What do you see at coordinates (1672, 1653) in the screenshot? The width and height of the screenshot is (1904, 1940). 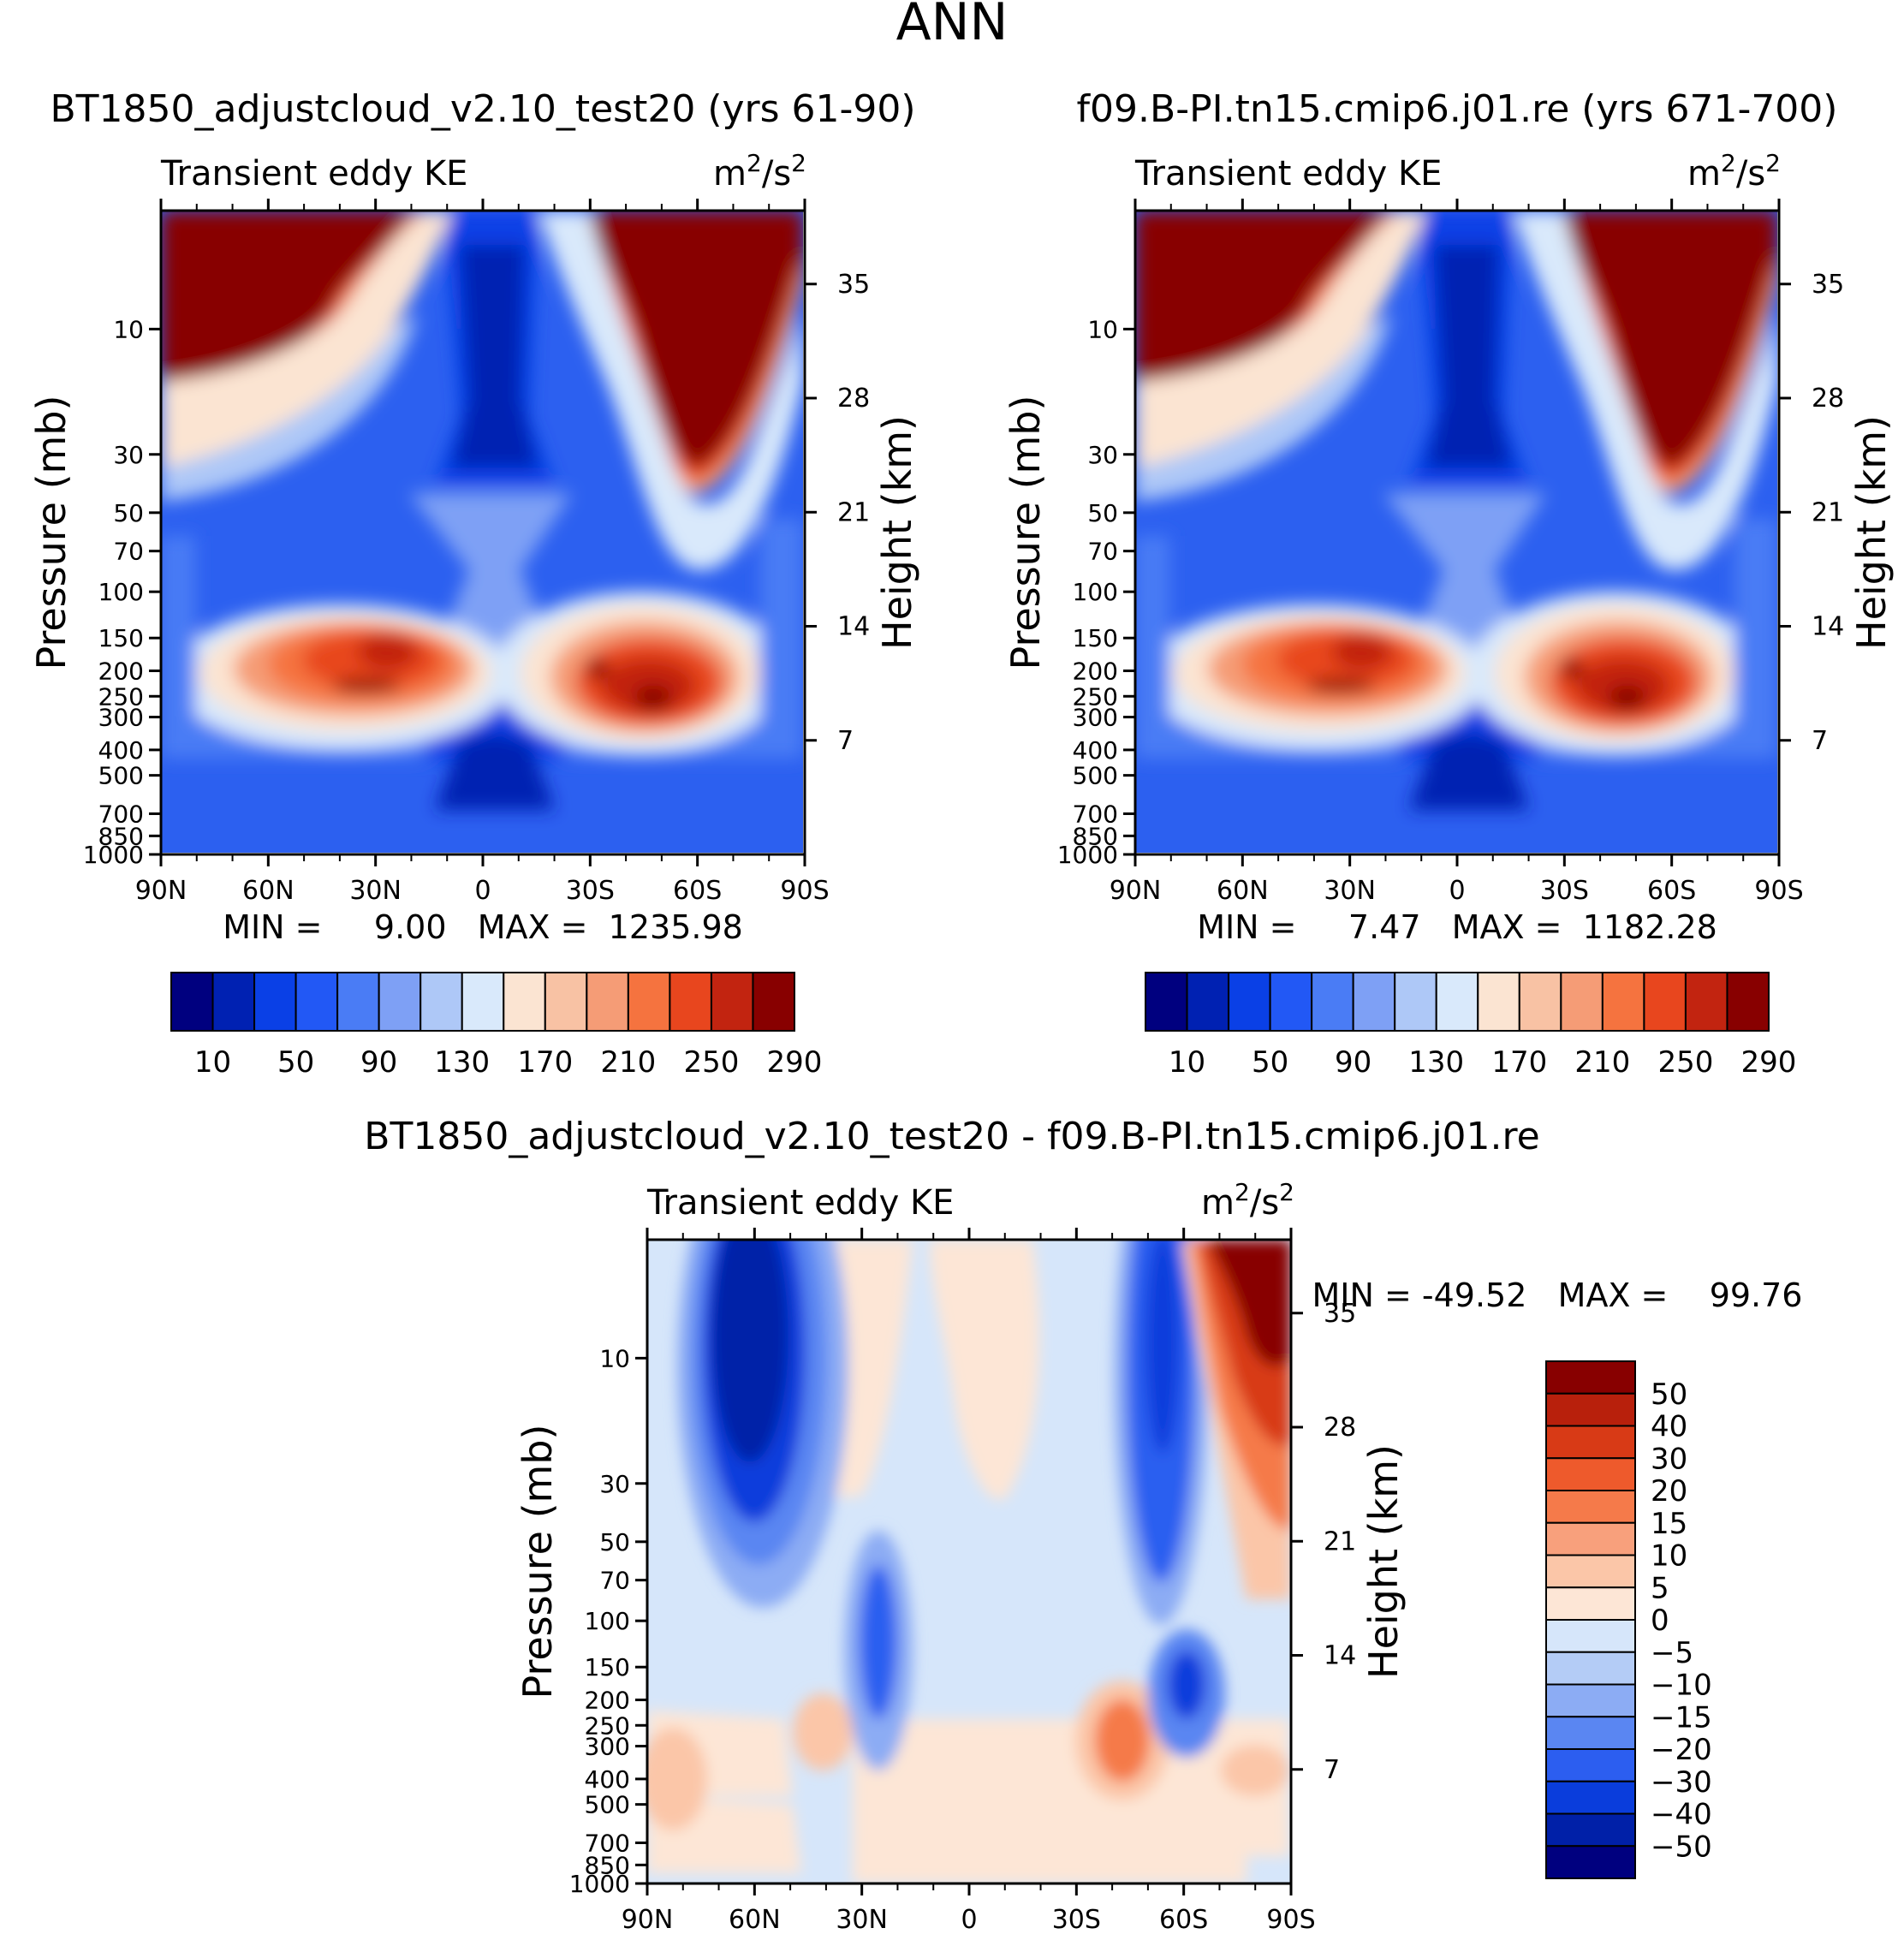 I see `colorbar-label: −5` at bounding box center [1672, 1653].